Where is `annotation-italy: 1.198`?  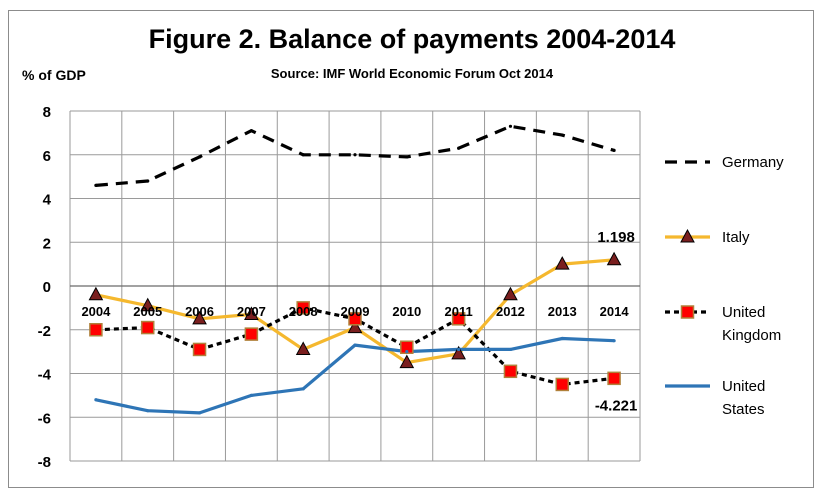 annotation-italy: 1.198 is located at coordinates (616, 237).